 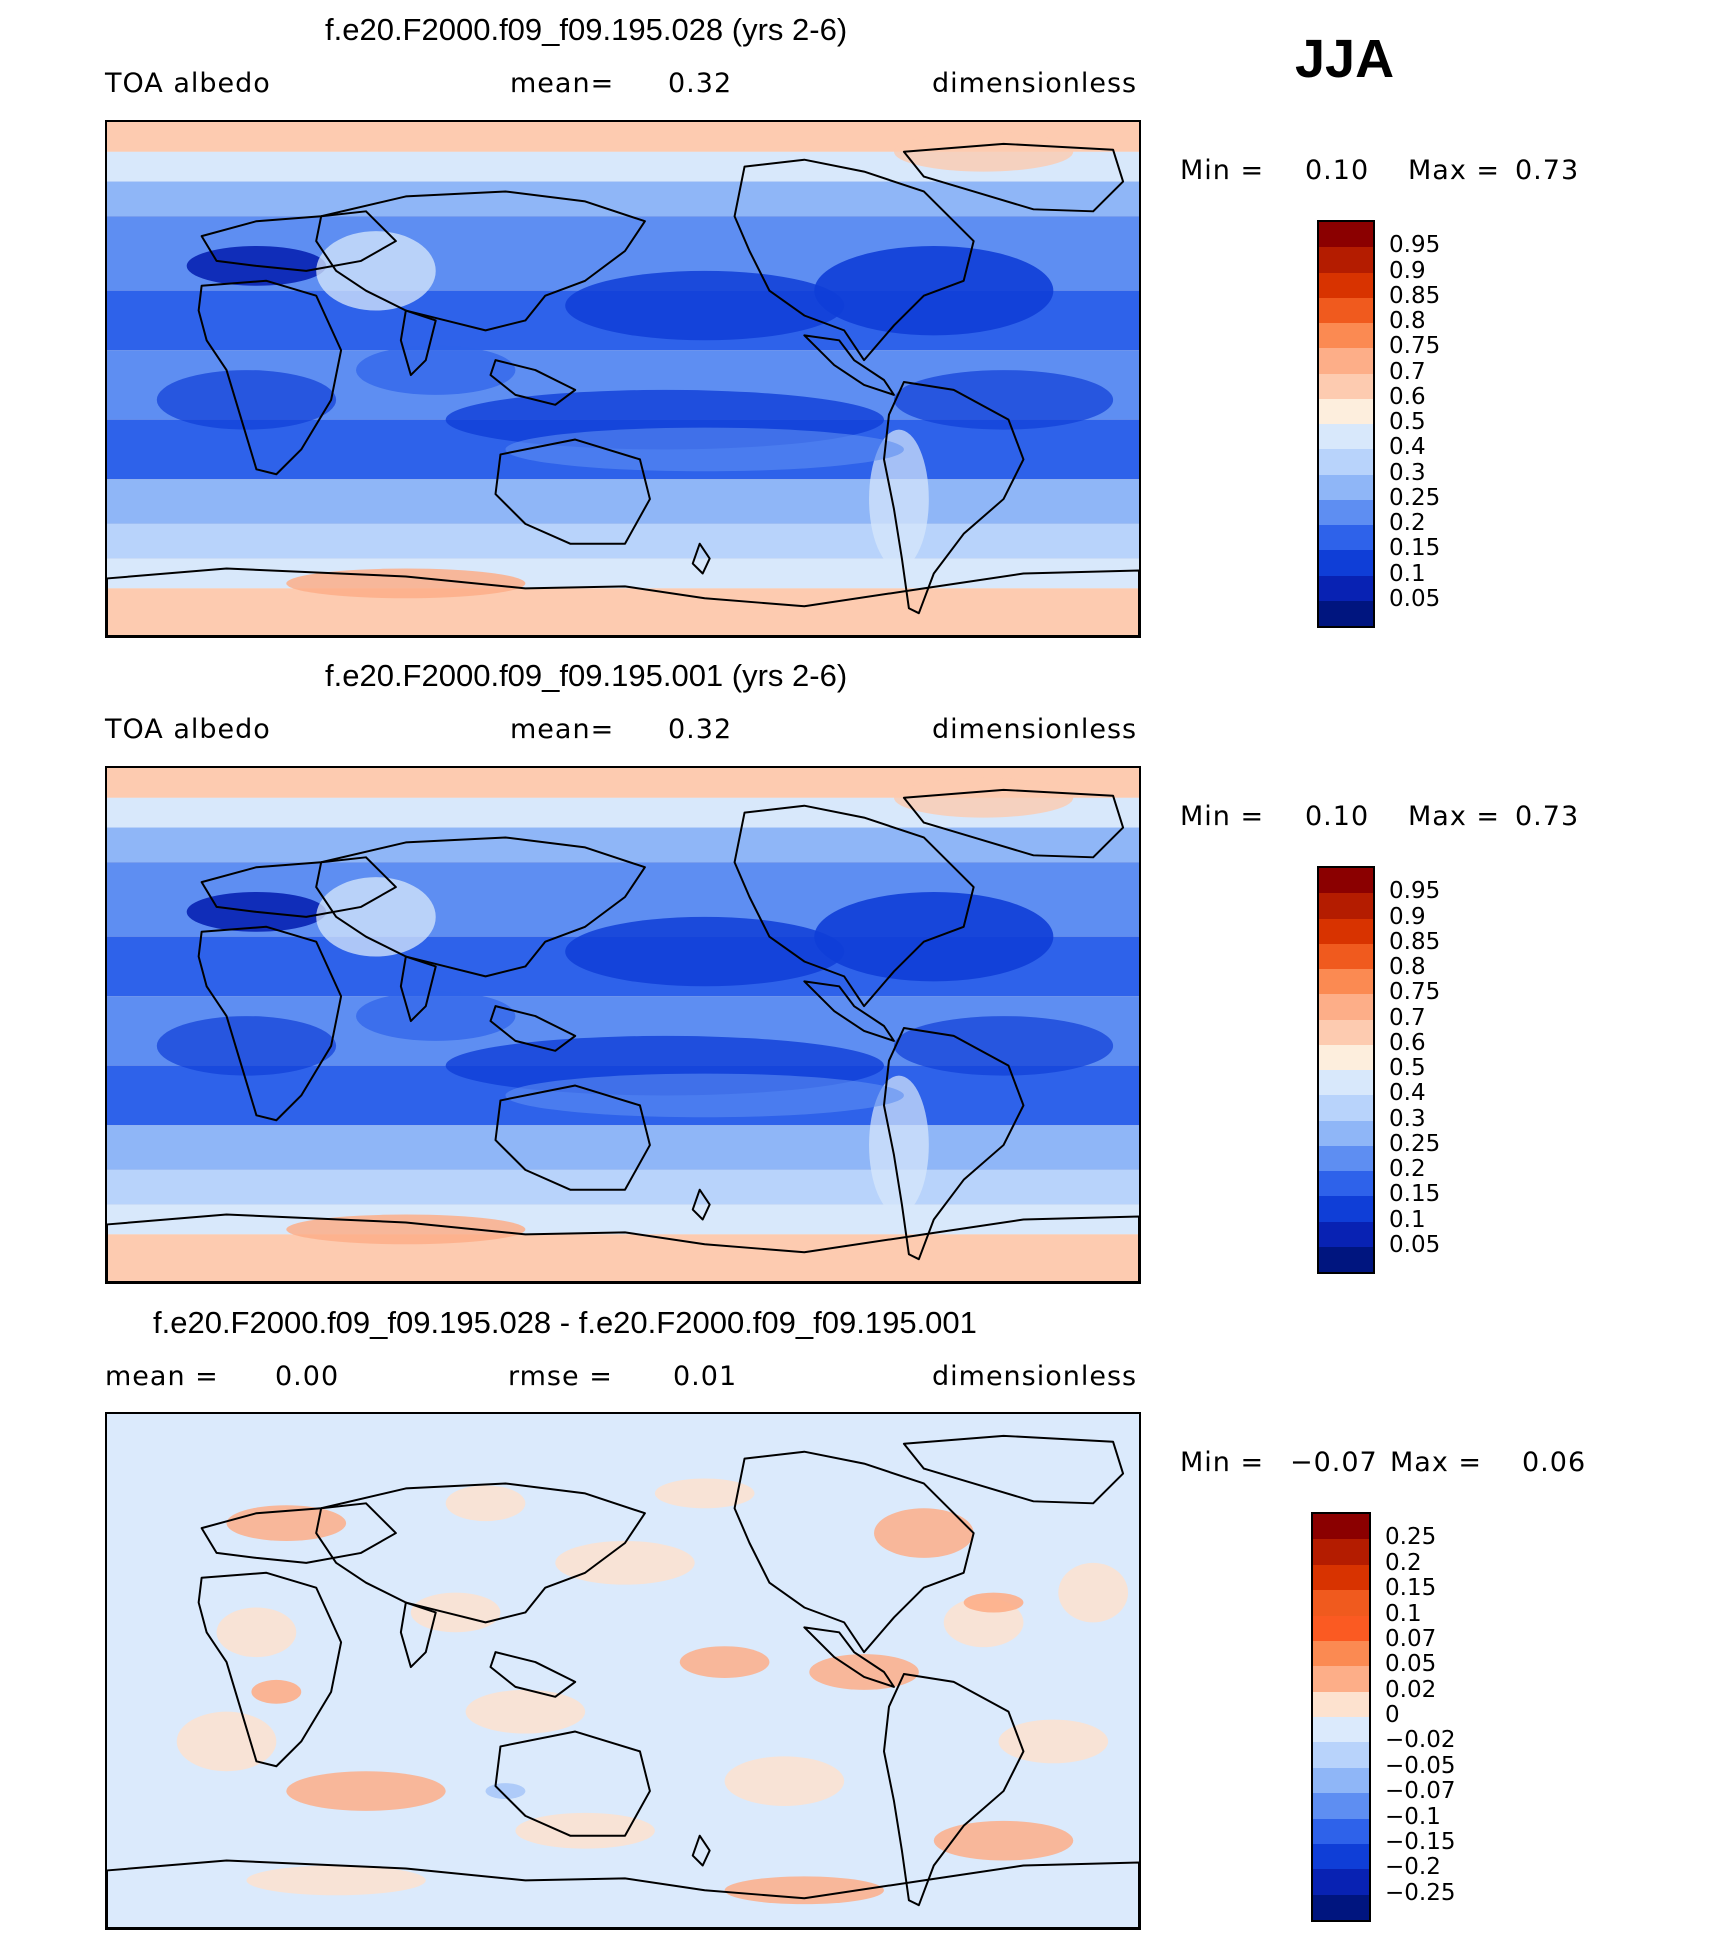 I want to click on panel2-colorbar, so click(x=1346, y=1070).